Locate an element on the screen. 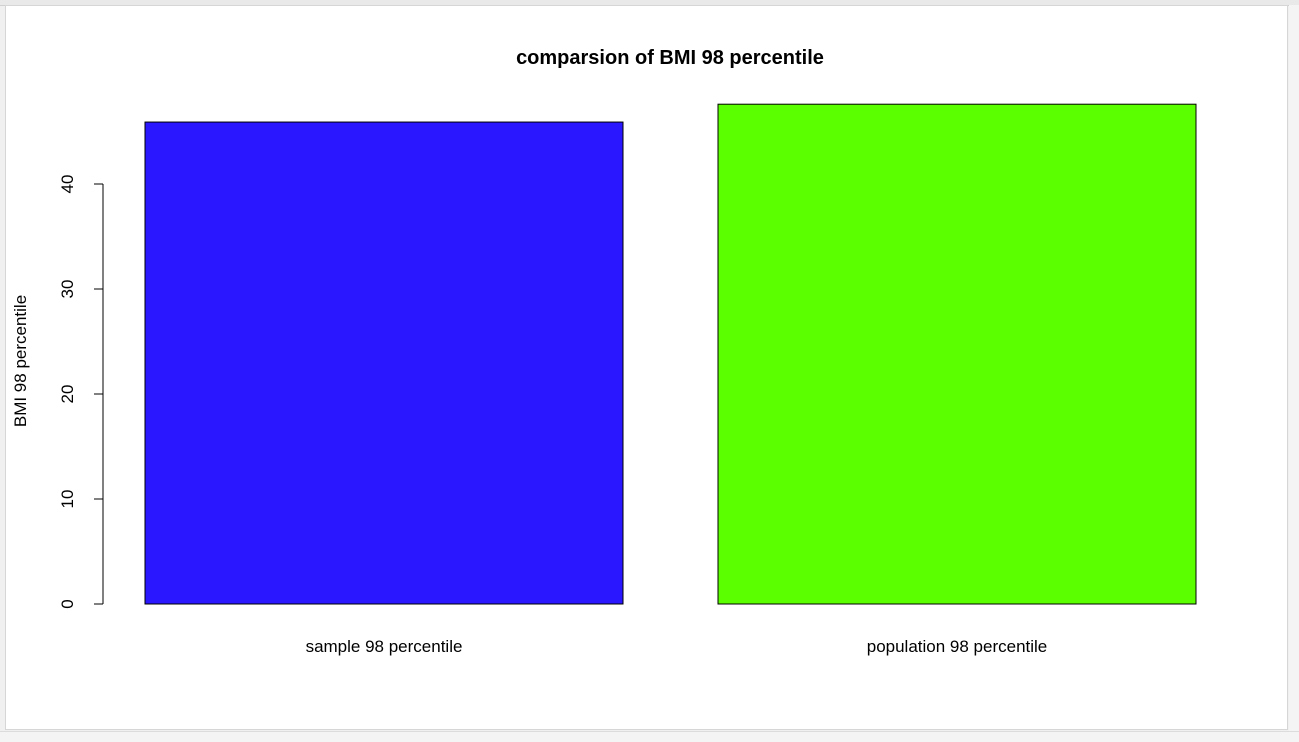  x-category-label: sample 98 percentile is located at coordinates (384, 646).